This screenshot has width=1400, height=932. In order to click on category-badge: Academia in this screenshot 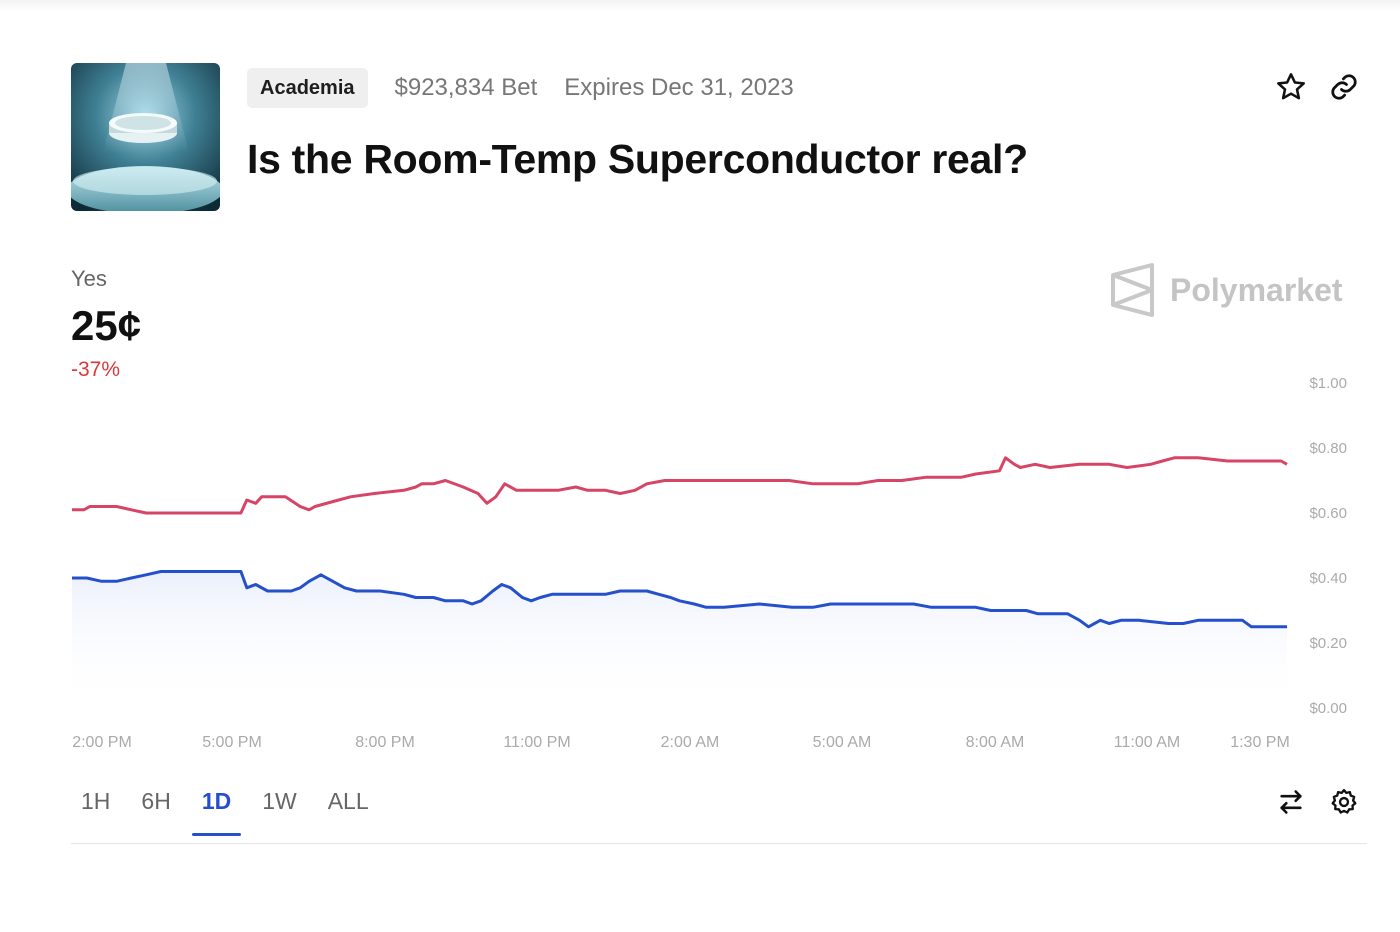, I will do `click(307, 88)`.